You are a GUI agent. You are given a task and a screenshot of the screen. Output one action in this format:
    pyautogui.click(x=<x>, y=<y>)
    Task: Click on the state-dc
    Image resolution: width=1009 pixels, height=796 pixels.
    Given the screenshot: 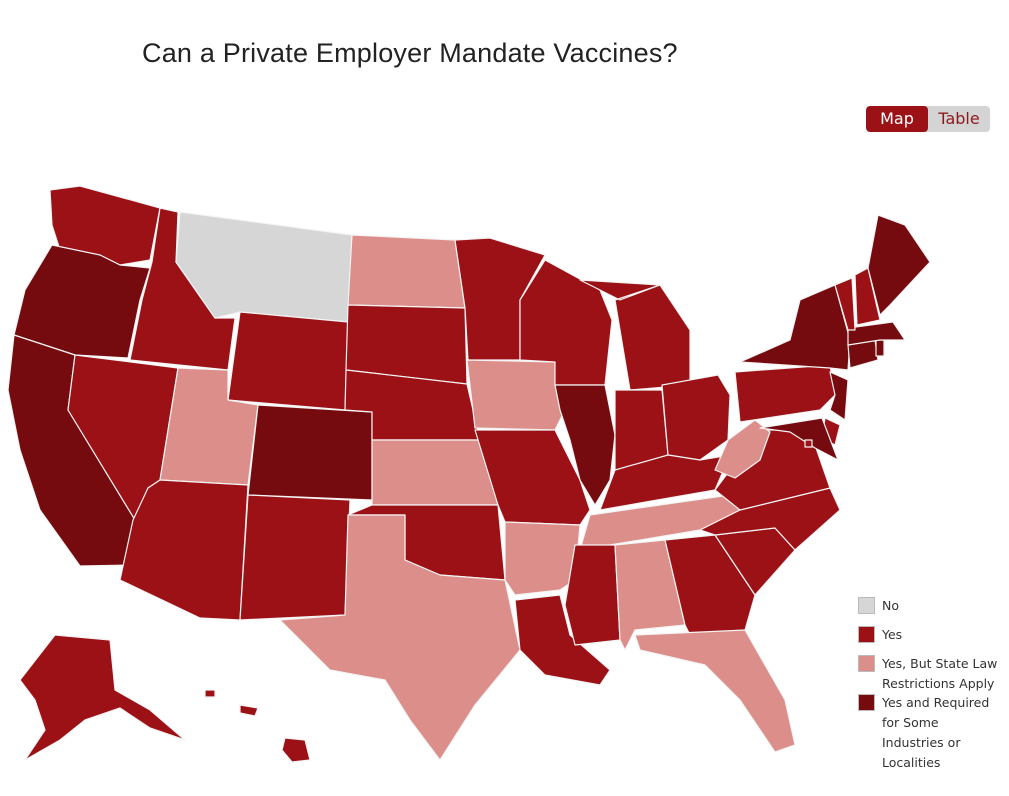 What is the action you would take?
    pyautogui.click(x=808, y=443)
    